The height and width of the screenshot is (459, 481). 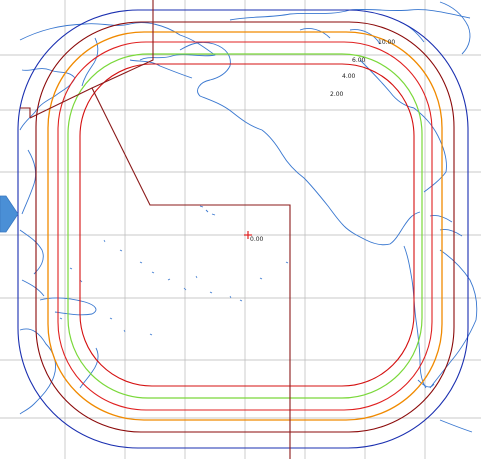 I want to click on coast-bering, so click(x=161, y=69).